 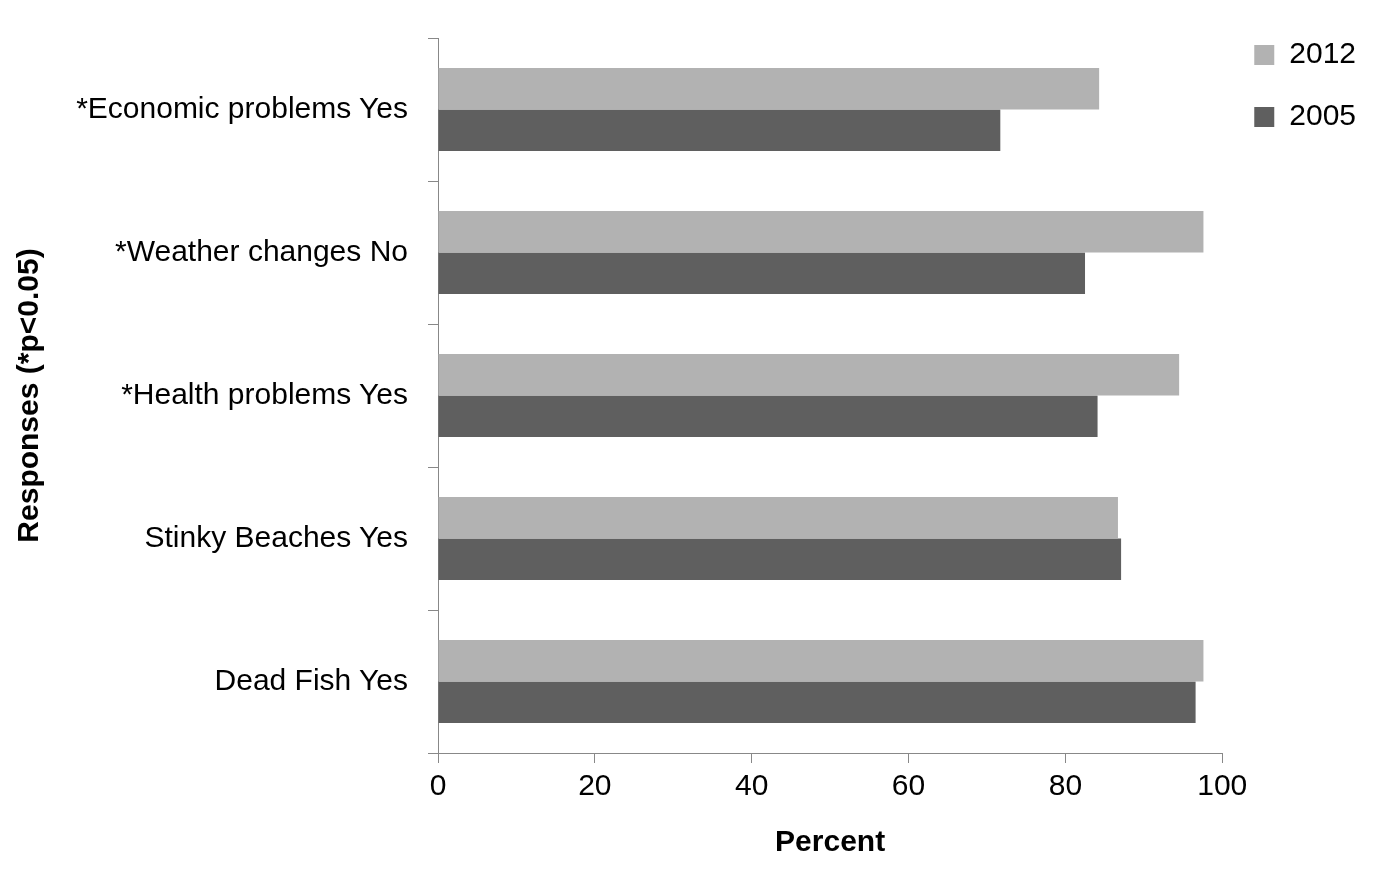 What do you see at coordinates (261, 250) in the screenshot?
I see `y-tick-label: *Weather changes No` at bounding box center [261, 250].